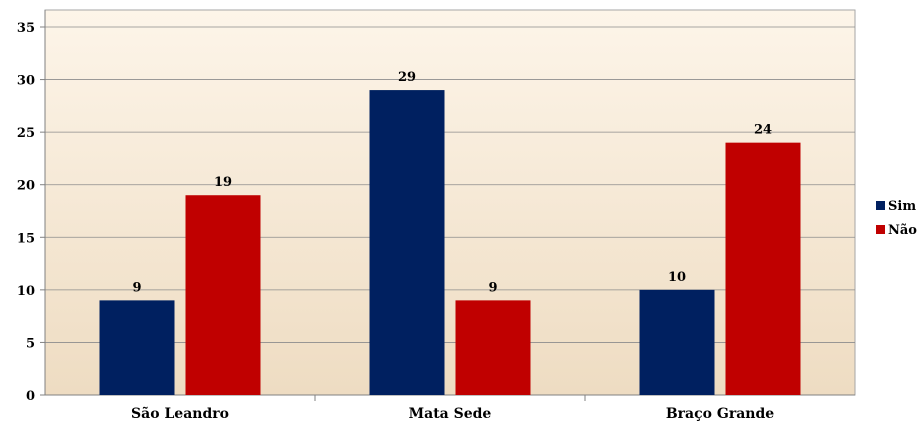 This screenshot has width=922, height=428. What do you see at coordinates (407, 77) in the screenshot?
I see `bar-data-label: 29` at bounding box center [407, 77].